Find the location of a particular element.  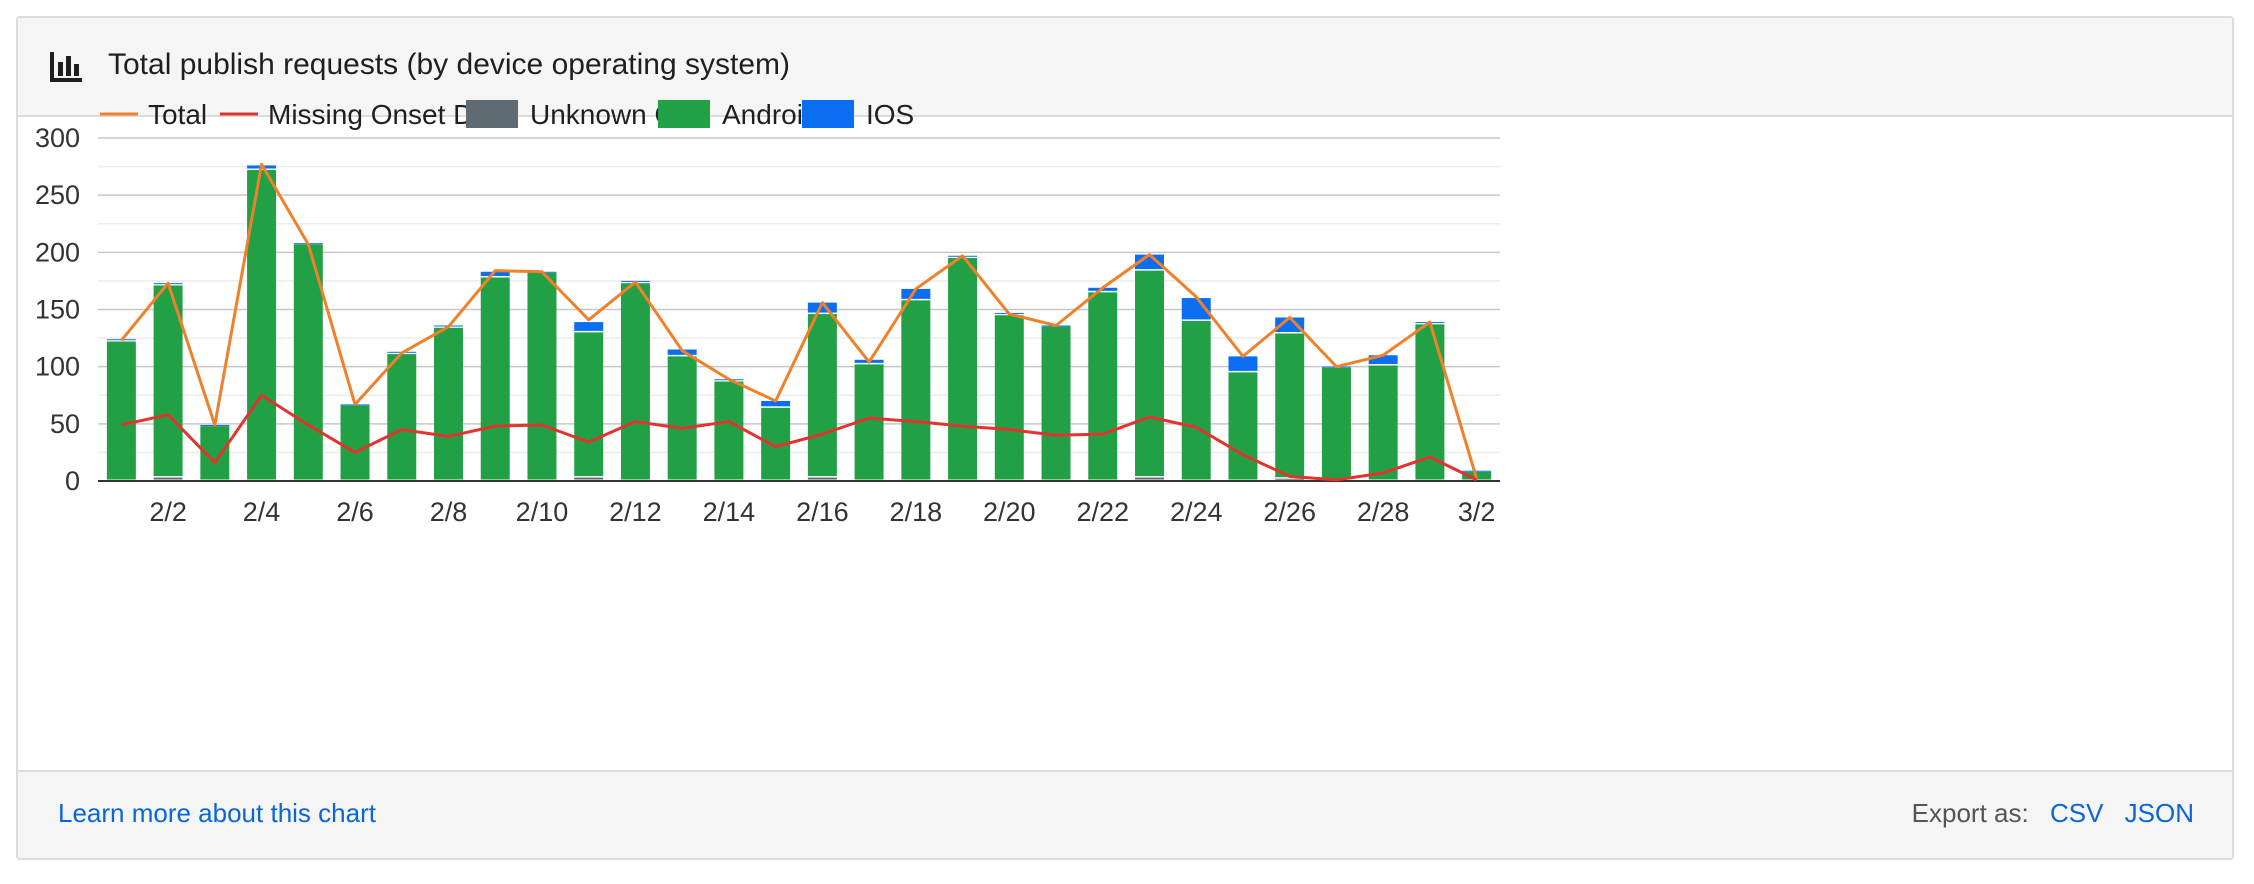

x-tick-label: 3/2 is located at coordinates (1477, 512).